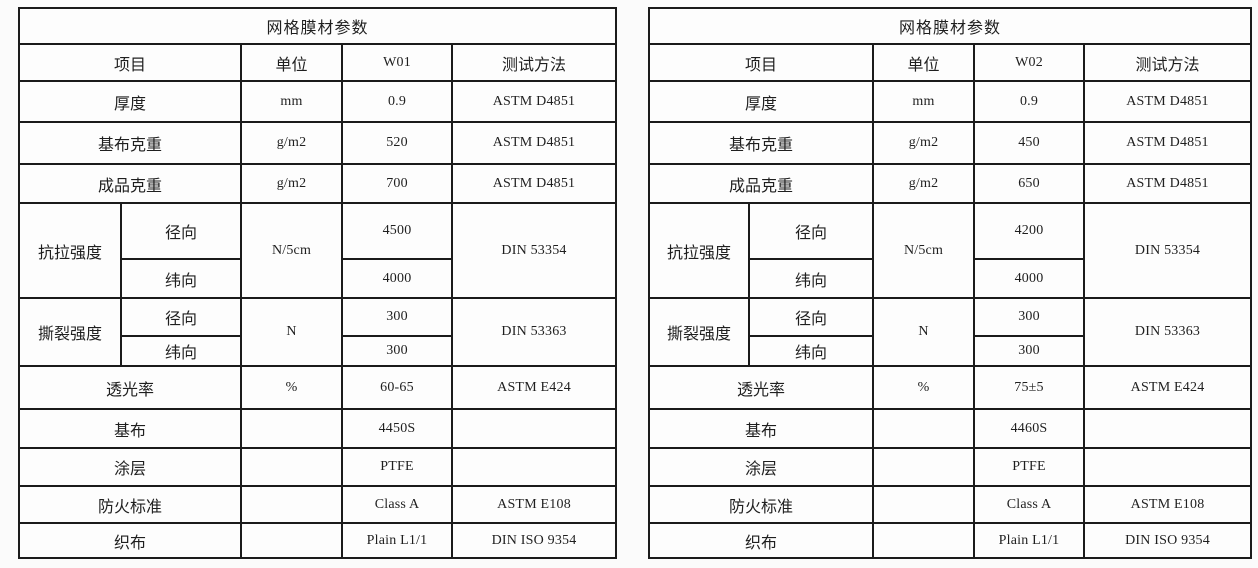 The image size is (1258, 568). I want to click on header-unit-cell: 单位, so click(923, 62).